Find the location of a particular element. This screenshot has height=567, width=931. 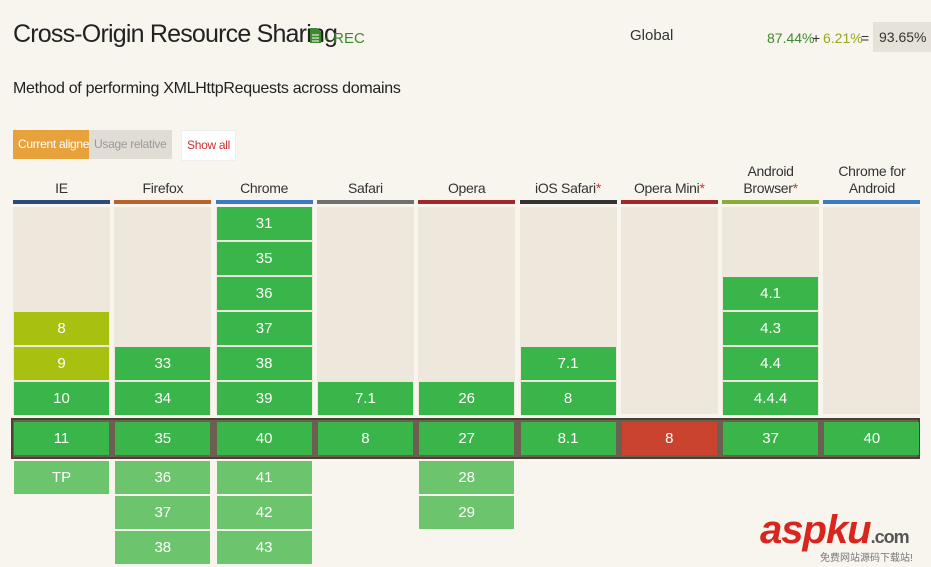

browser-header: Opera is located at coordinates (466, 178).